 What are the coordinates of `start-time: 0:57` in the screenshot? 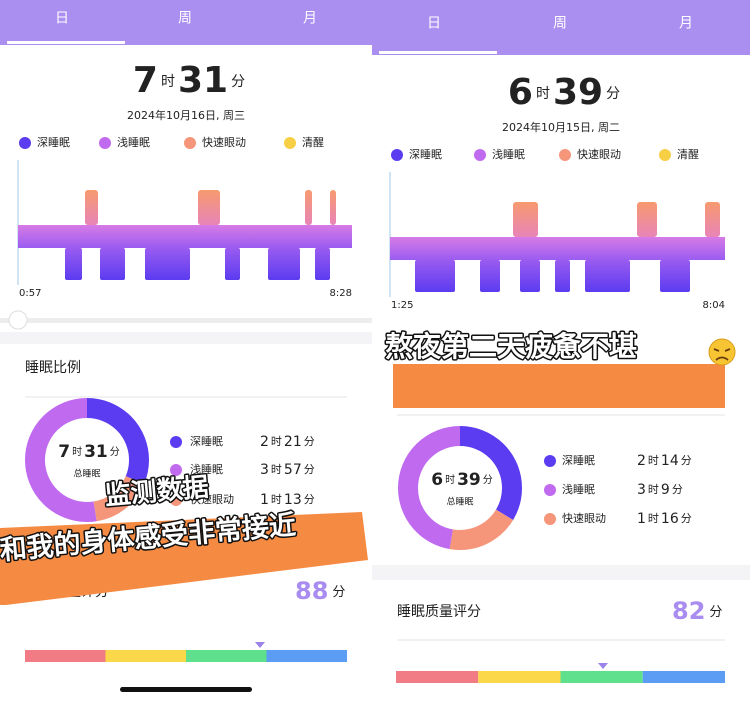 It's located at (30, 293).